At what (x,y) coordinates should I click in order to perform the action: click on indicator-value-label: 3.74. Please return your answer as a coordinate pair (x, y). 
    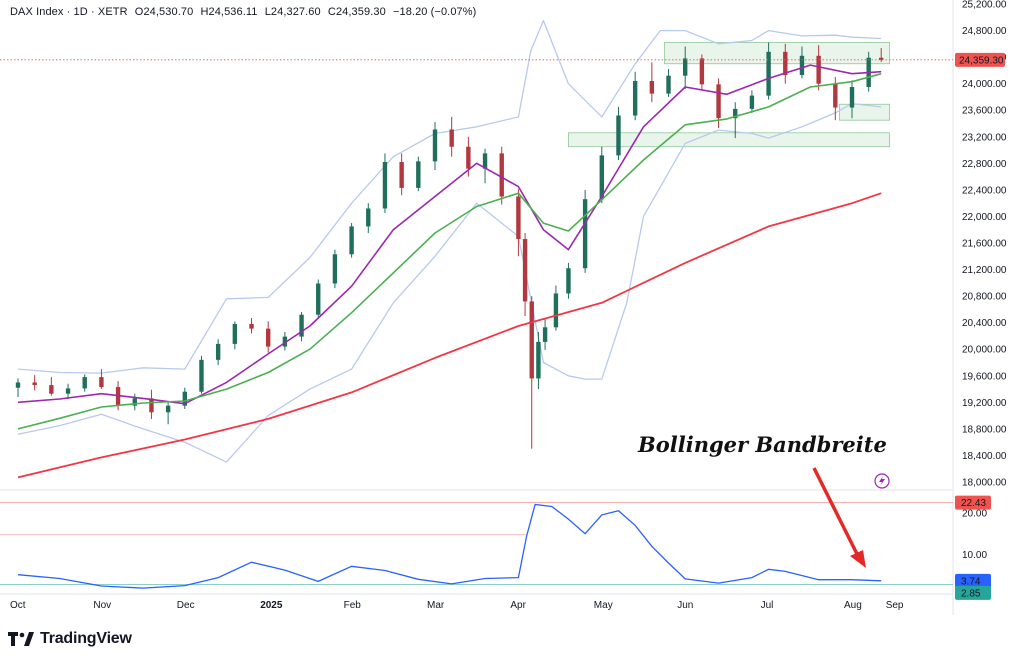
    Looking at the image, I should click on (971, 581).